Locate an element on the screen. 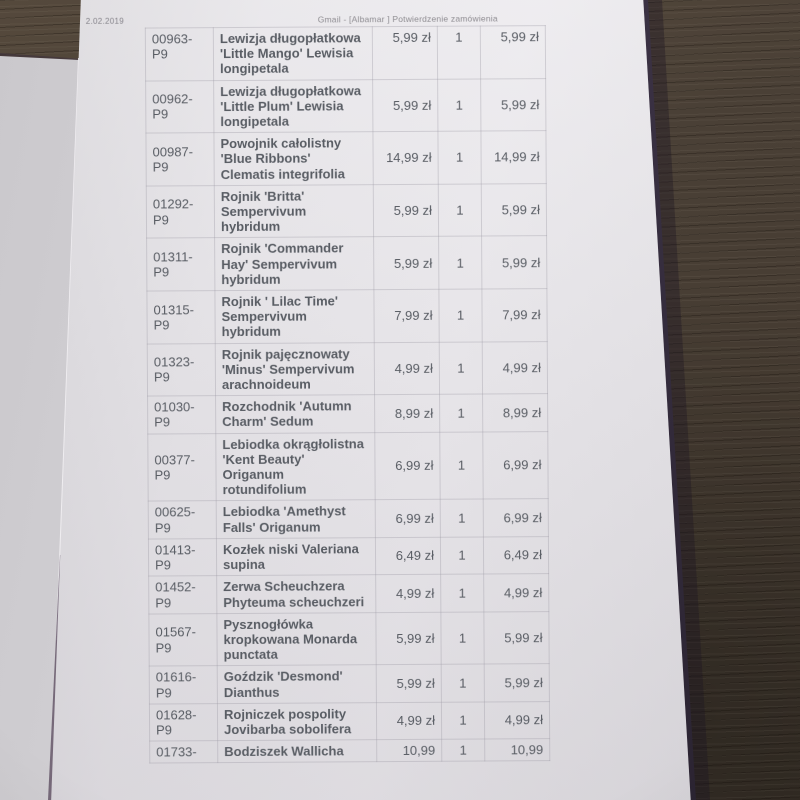 This screenshot has height=800, width=800. item-code-cell: 01030-P9 is located at coordinates (181, 414).